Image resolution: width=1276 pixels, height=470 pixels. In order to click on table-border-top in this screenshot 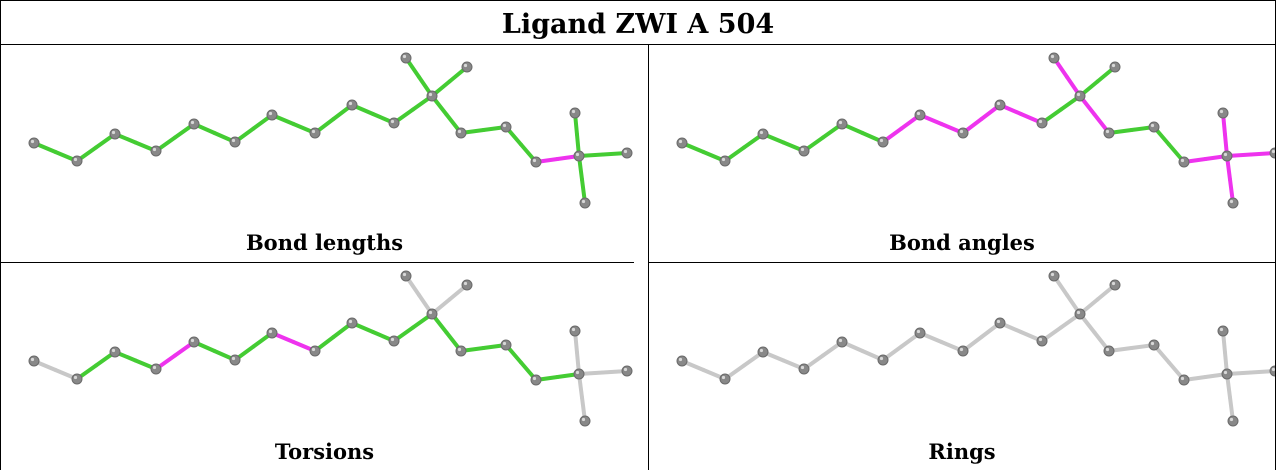, I will do `click(638, 0)`.